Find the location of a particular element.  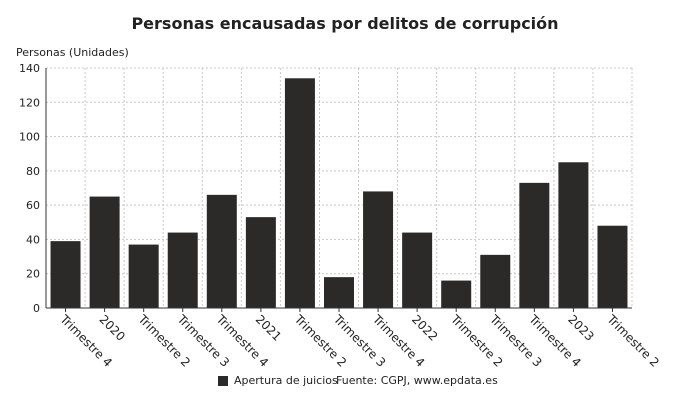

x-tick-label: 2021 is located at coordinates (268, 327).